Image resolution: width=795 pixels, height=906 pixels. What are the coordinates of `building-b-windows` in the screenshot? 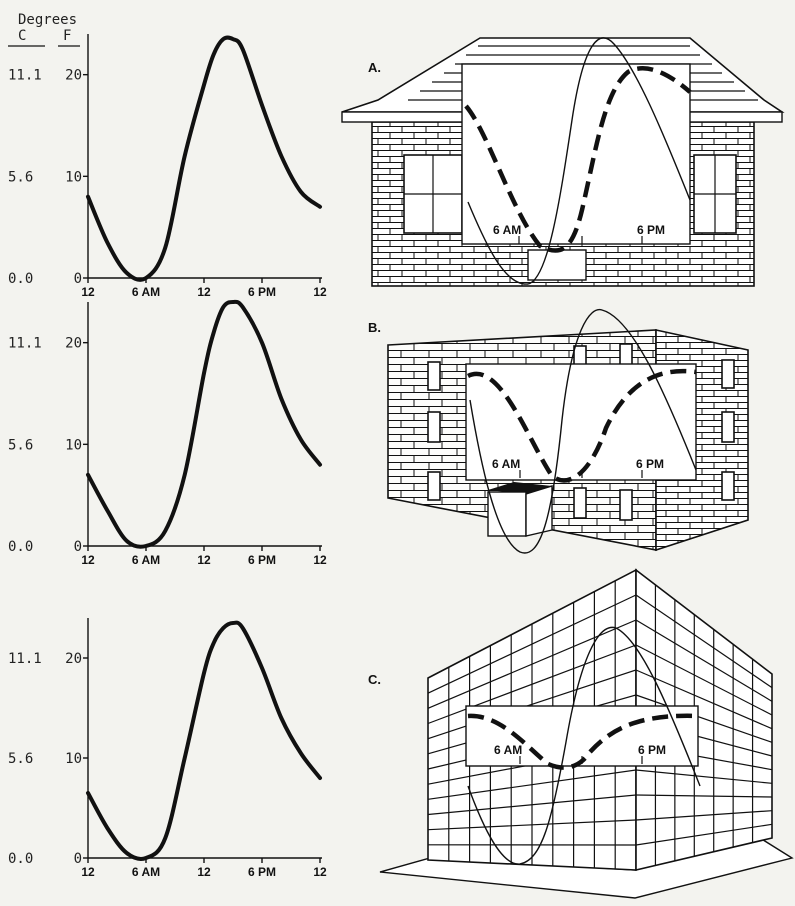 It's located at (581, 432).